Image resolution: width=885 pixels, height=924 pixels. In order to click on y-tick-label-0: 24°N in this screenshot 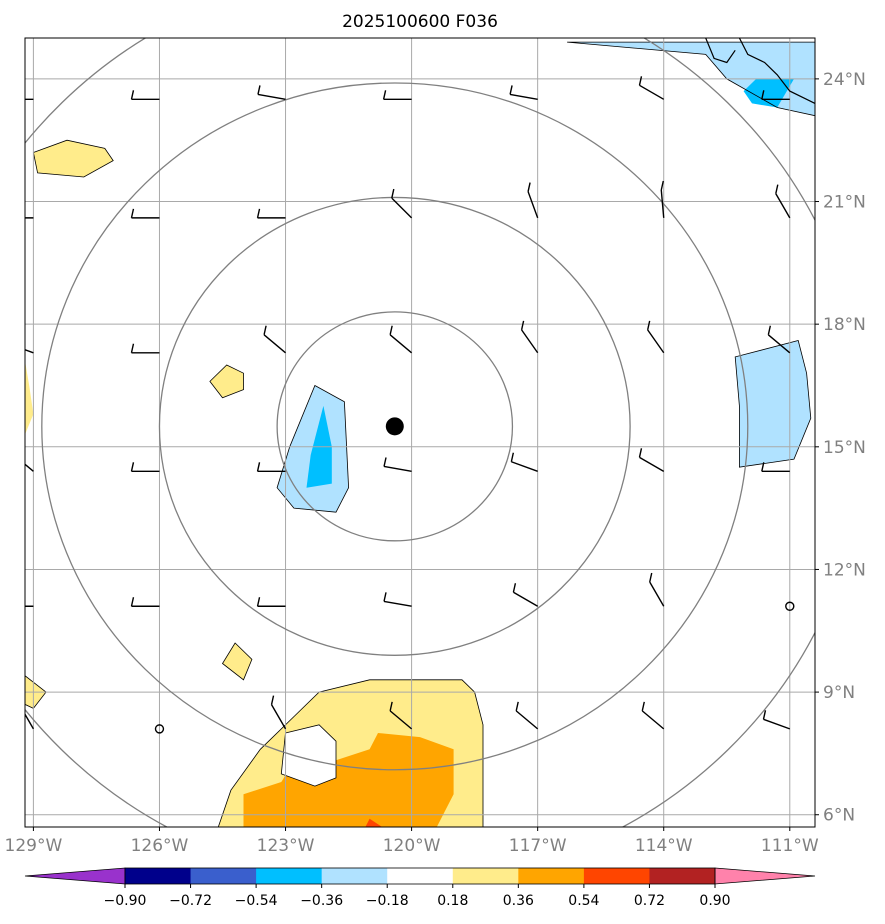, I will do `click(844, 80)`.